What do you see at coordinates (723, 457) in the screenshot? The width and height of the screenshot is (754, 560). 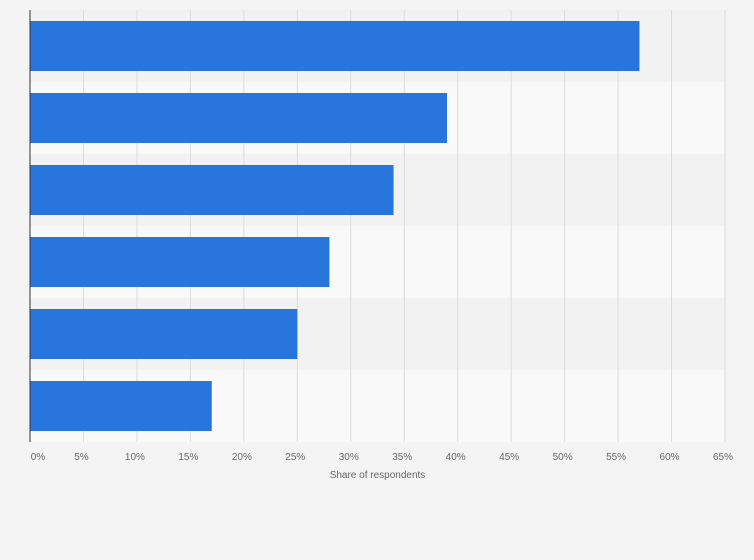 I see `x-tick-label: 65%` at bounding box center [723, 457].